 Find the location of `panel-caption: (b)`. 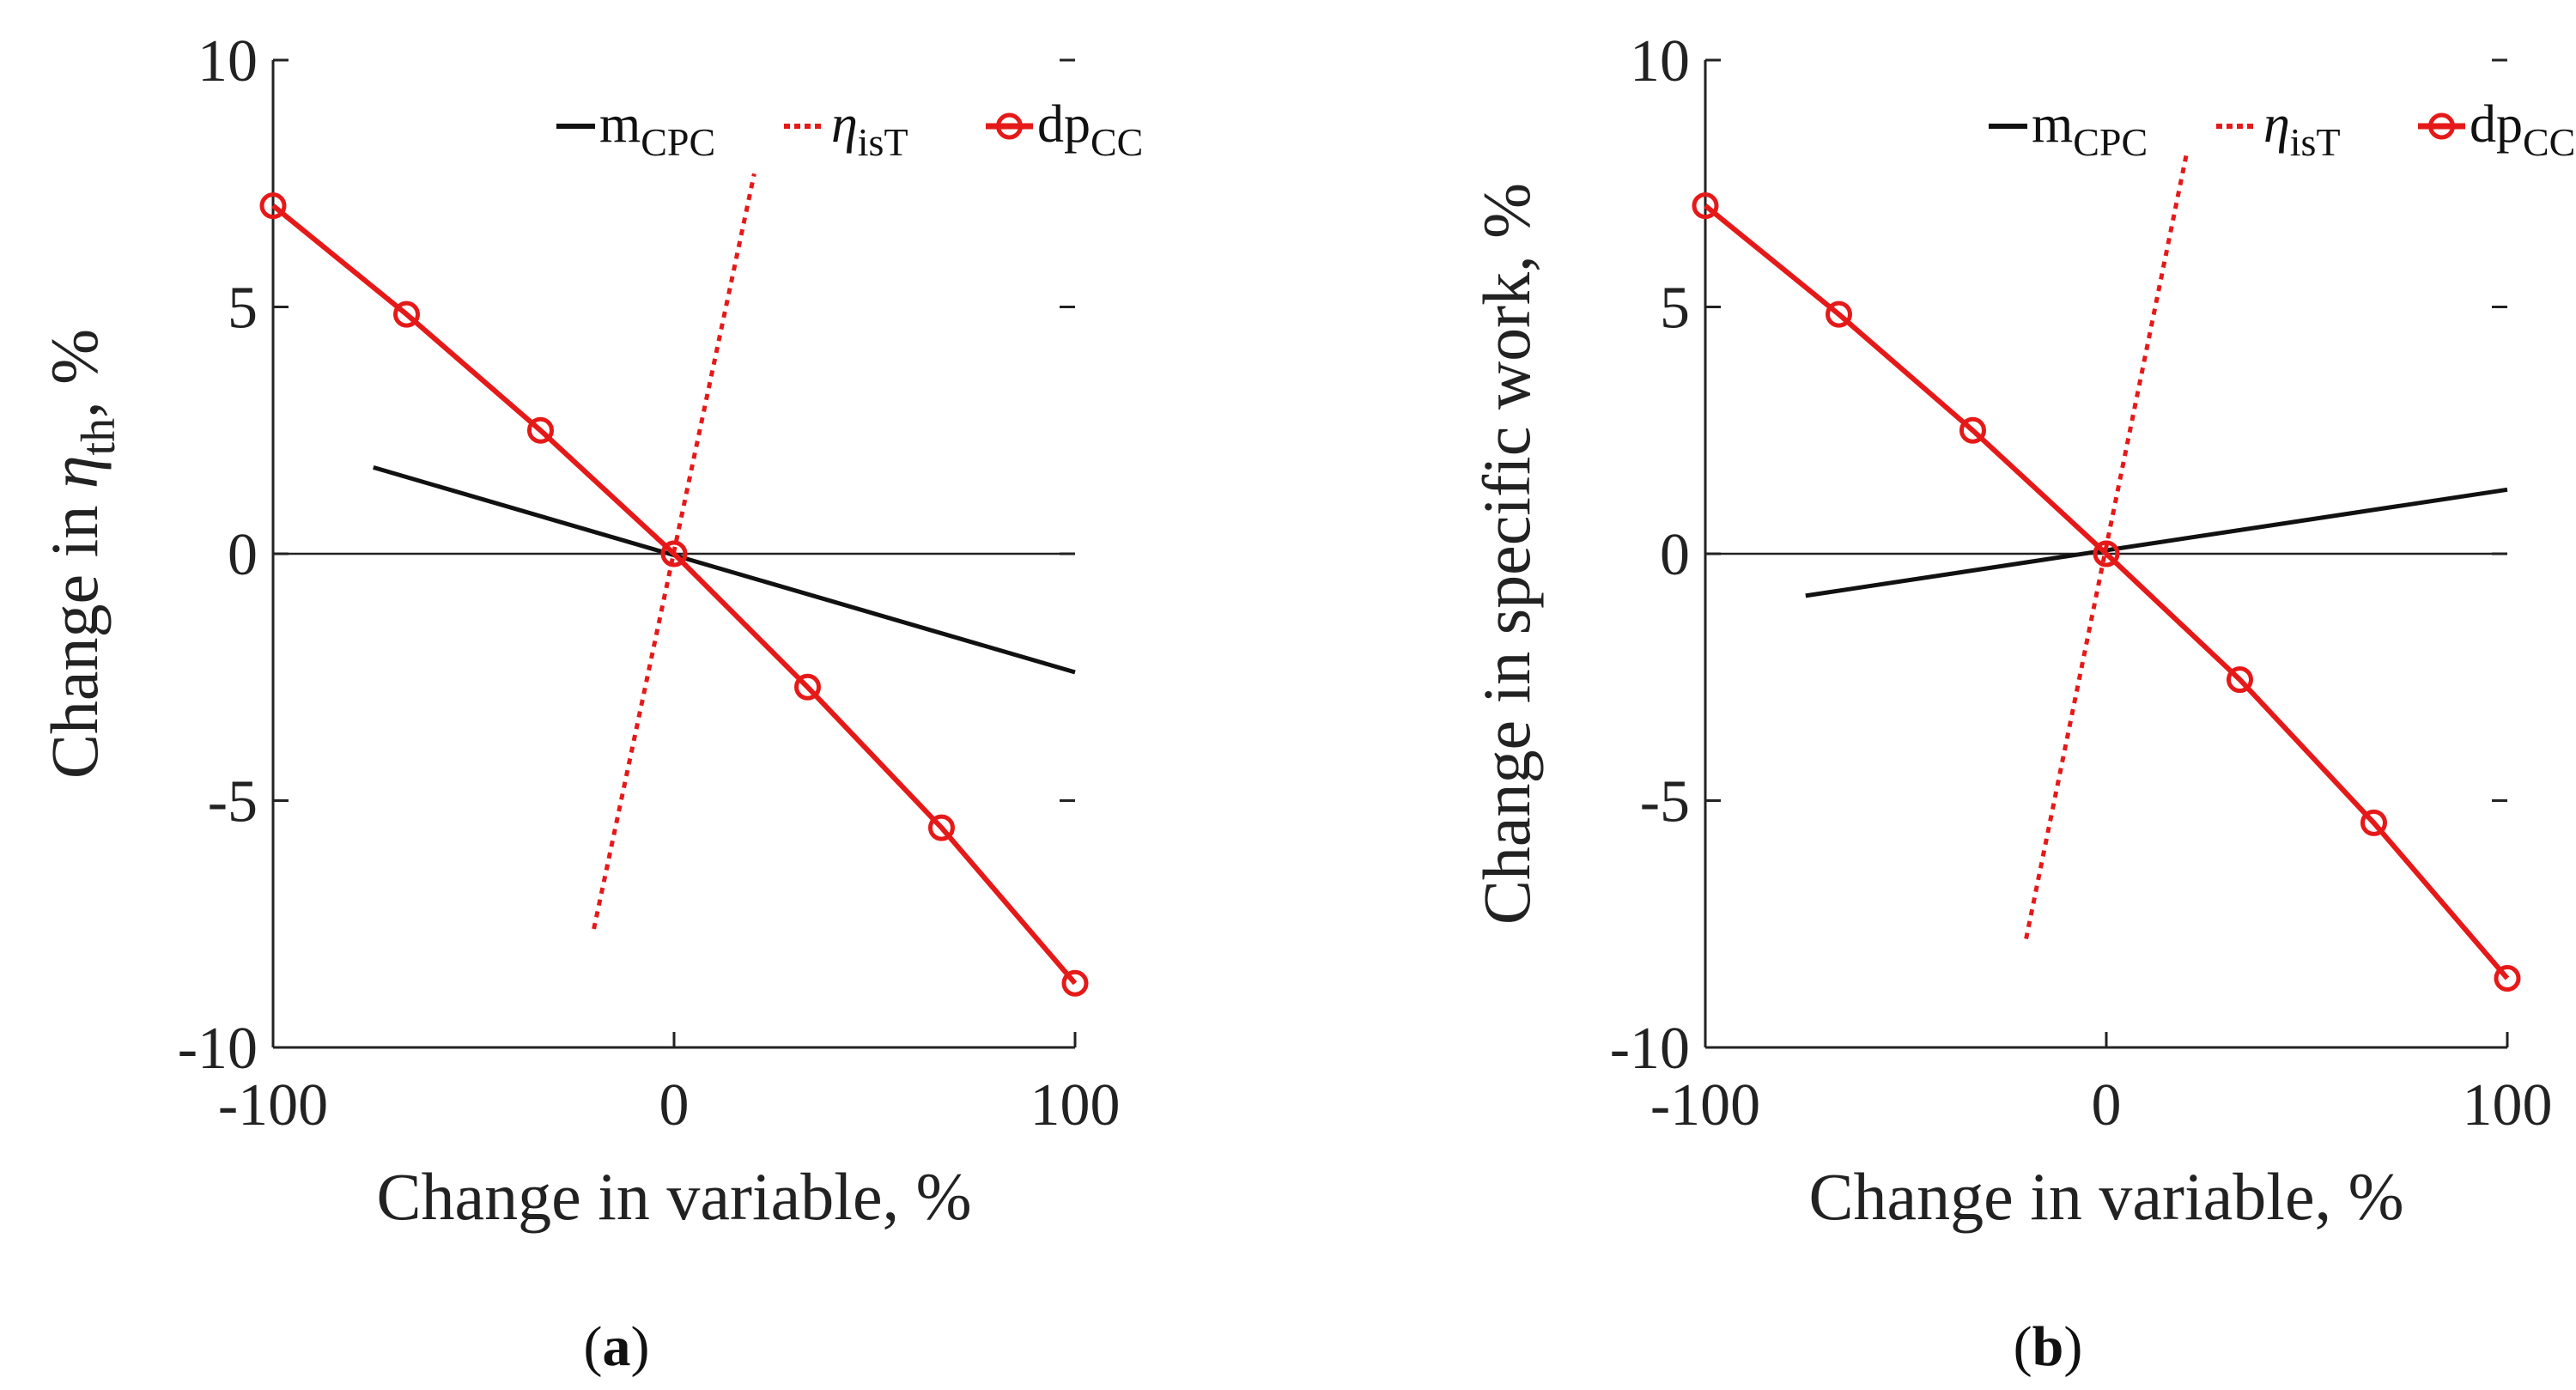

panel-caption: (b) is located at coordinates (2048, 1346).